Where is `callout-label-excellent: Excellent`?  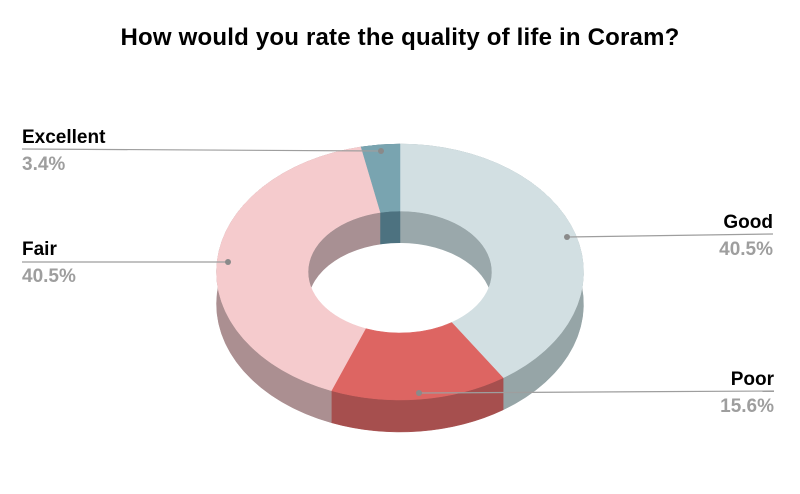 callout-label-excellent: Excellent is located at coordinates (64, 137).